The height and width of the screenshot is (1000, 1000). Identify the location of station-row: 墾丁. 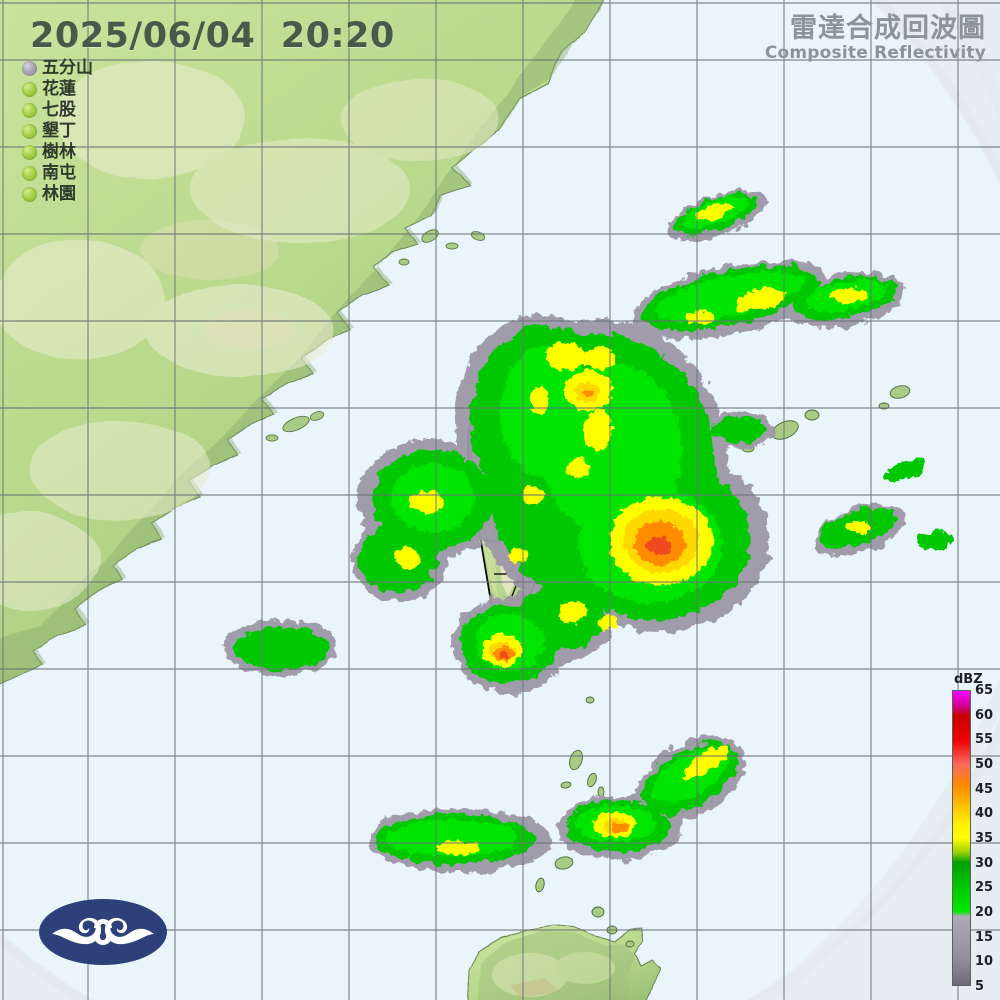
(57, 131).